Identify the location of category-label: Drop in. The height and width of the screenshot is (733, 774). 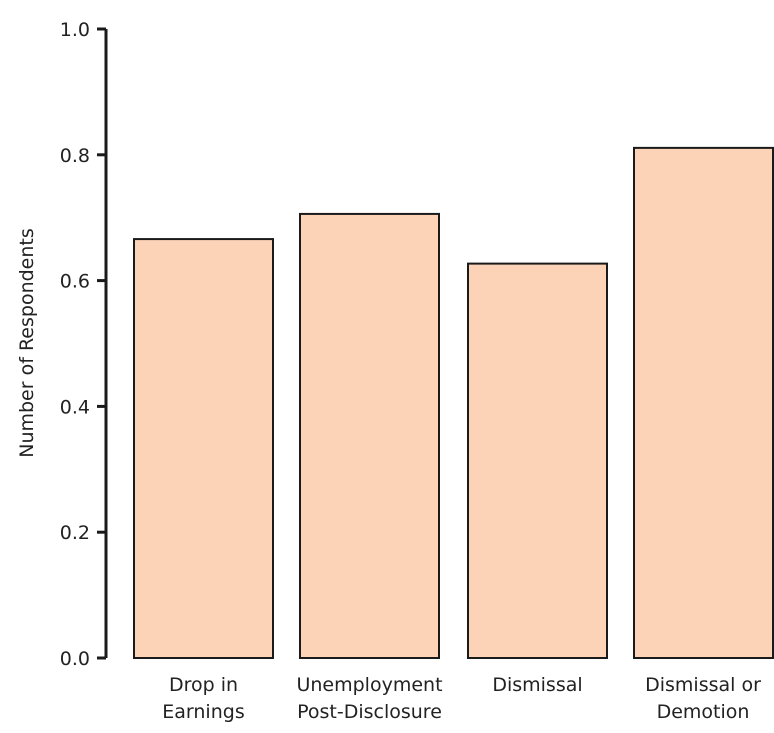
(203, 685).